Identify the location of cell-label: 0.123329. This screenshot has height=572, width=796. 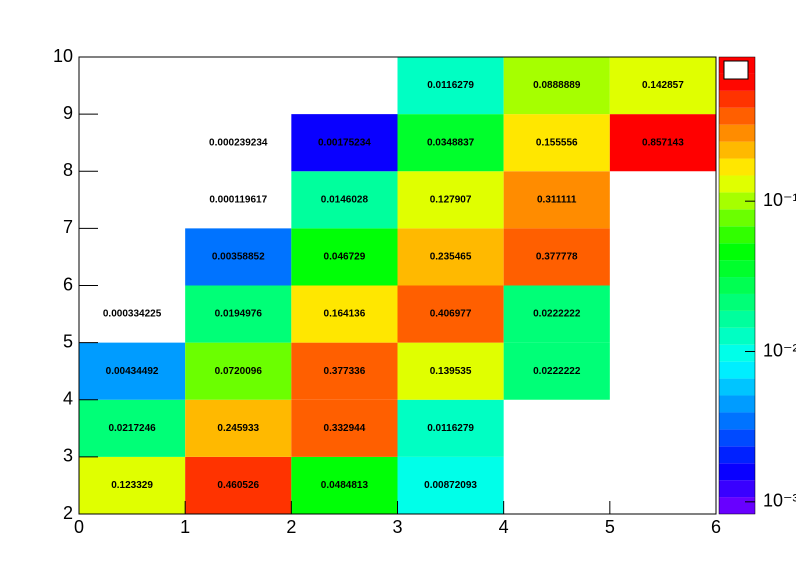
(132, 485).